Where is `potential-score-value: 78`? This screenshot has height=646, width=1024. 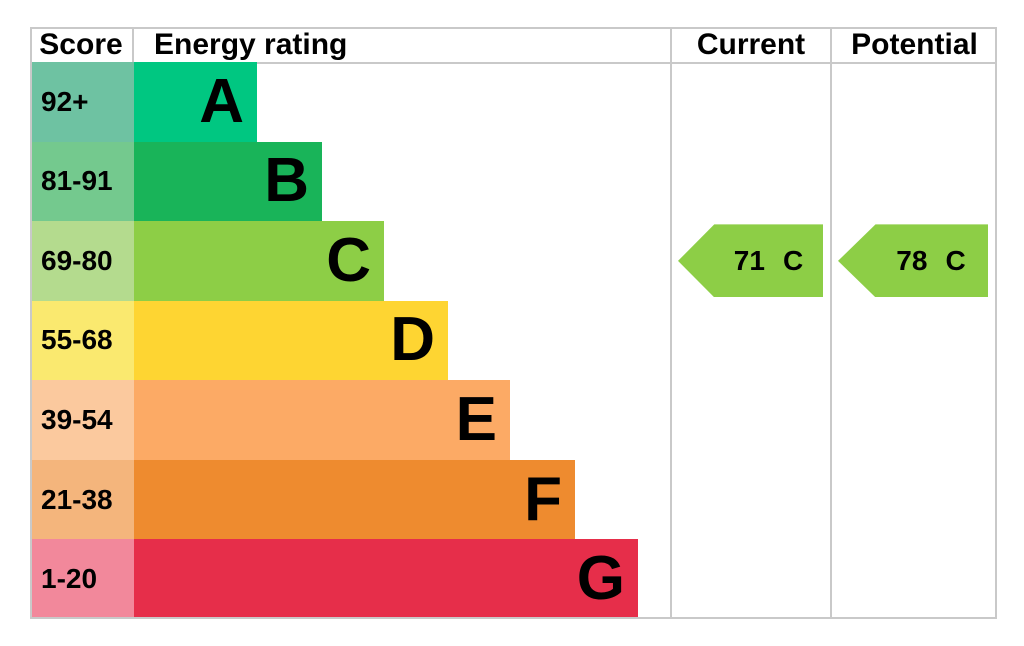
potential-score-value: 78 is located at coordinates (912, 260).